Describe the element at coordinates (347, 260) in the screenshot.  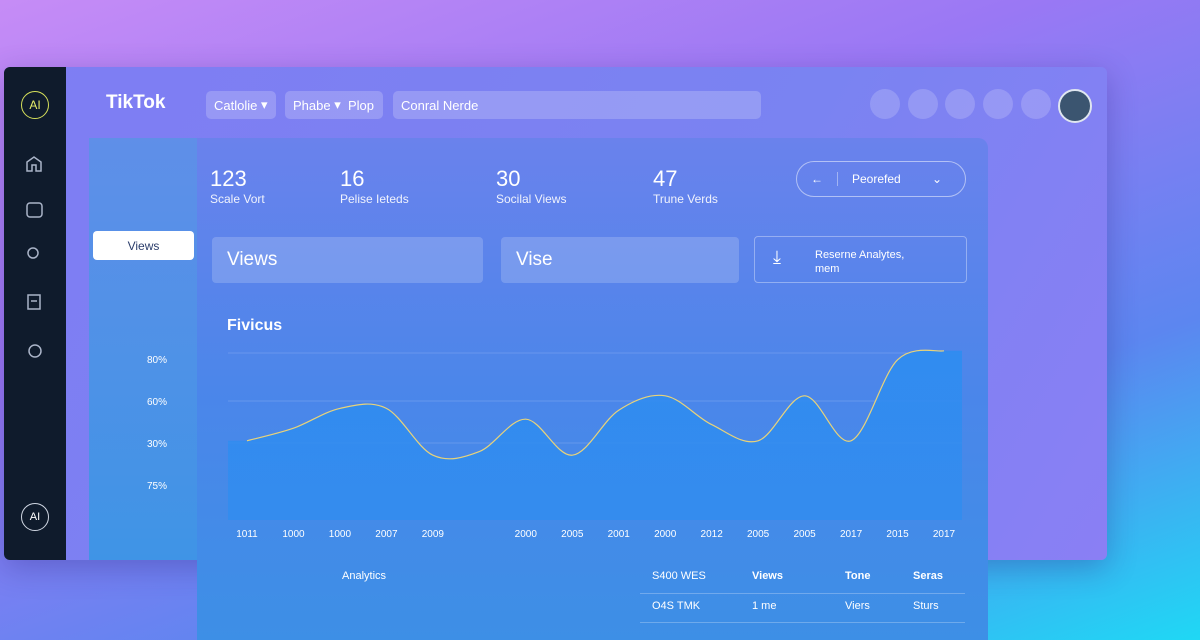
I see `card: Views` at that location.